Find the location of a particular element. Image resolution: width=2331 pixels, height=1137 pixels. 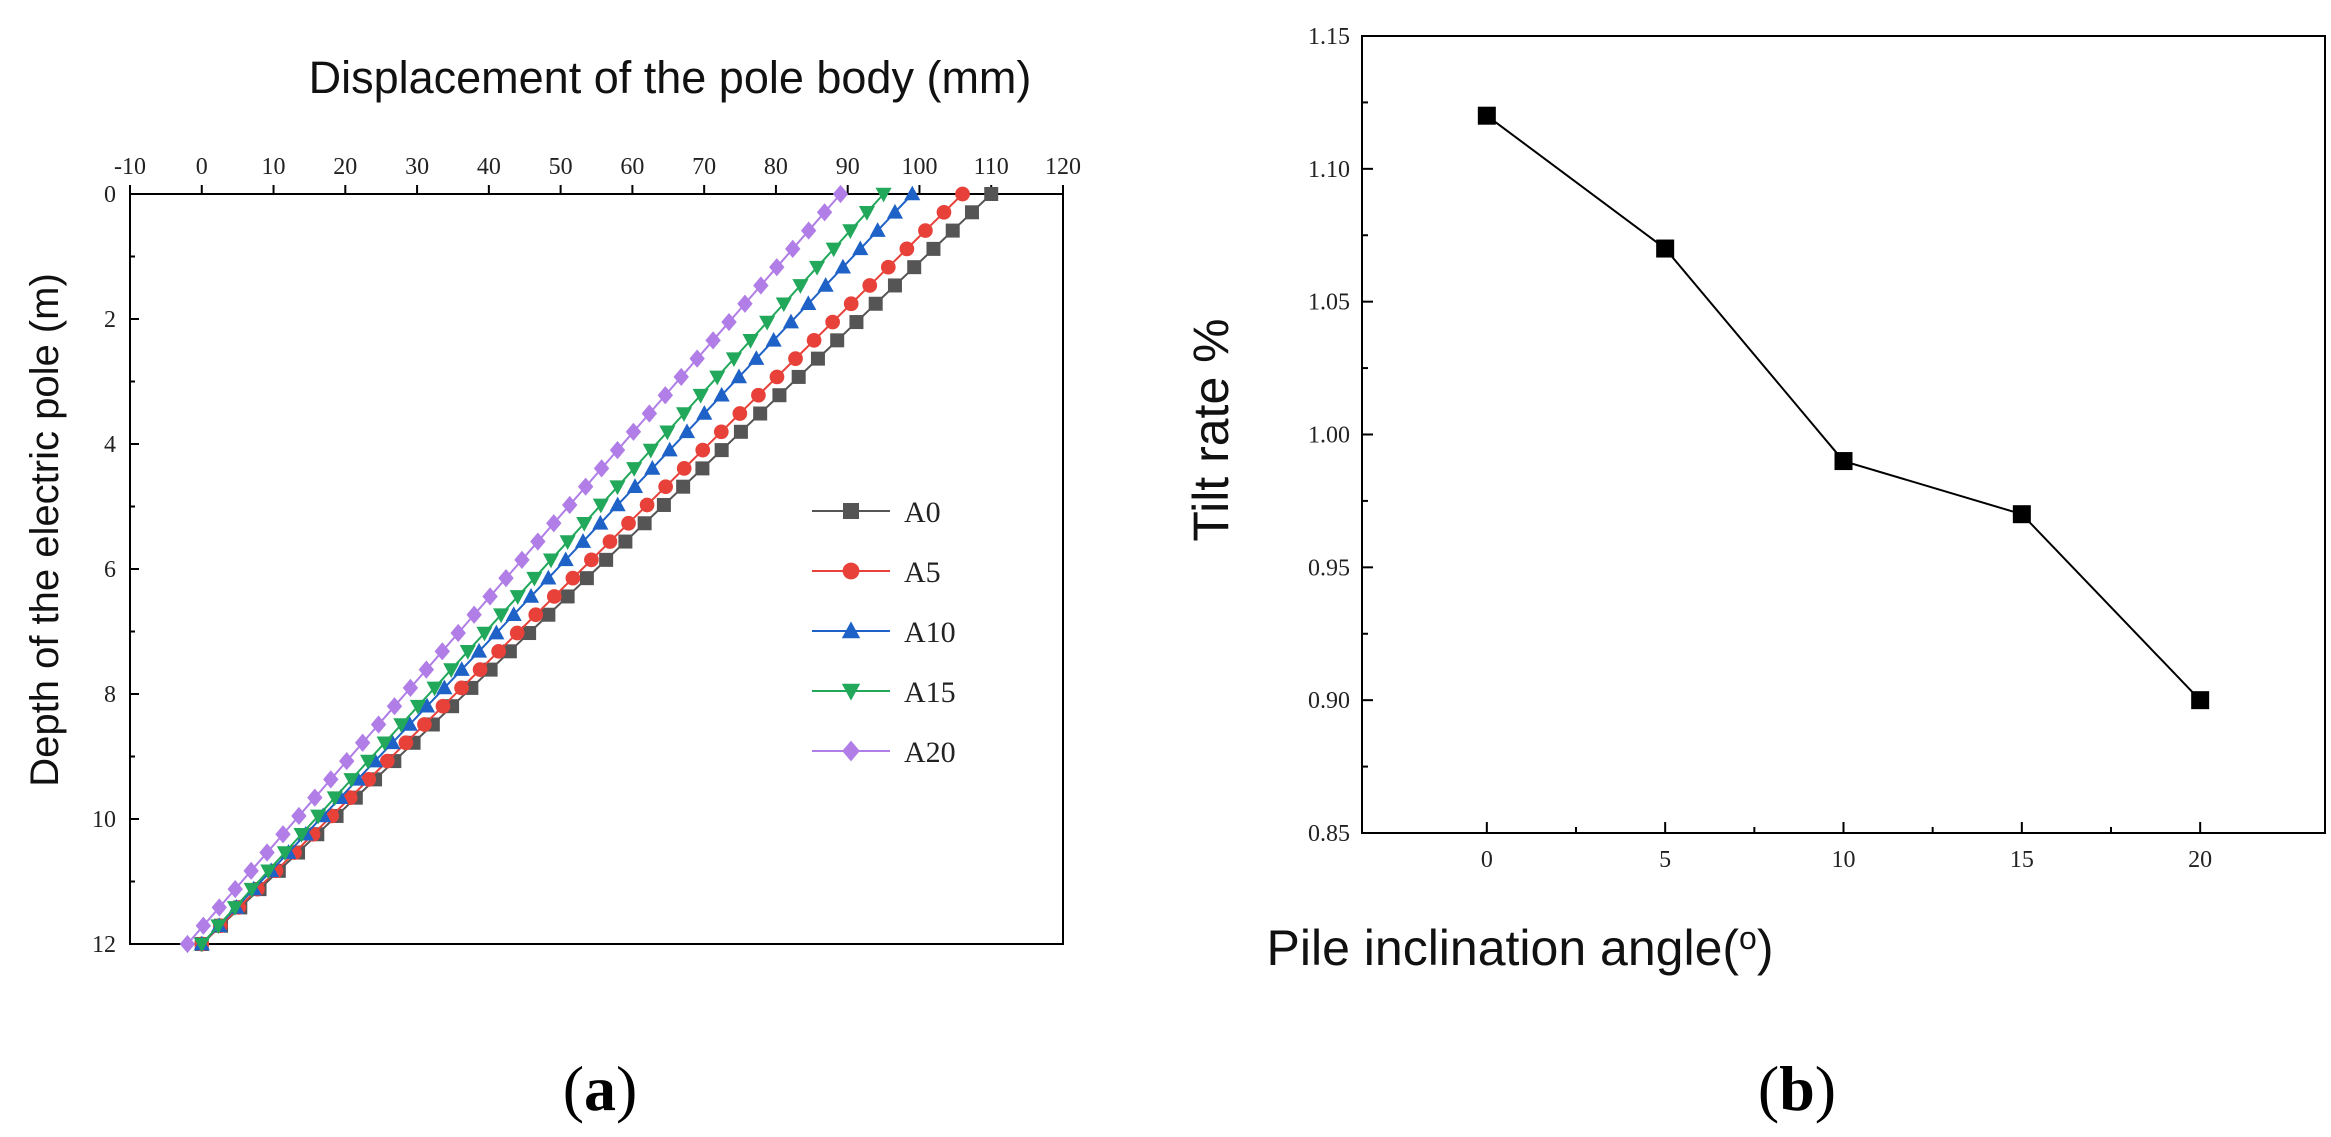

chart-a-y-tick-label: 0 is located at coordinates (110, 195).